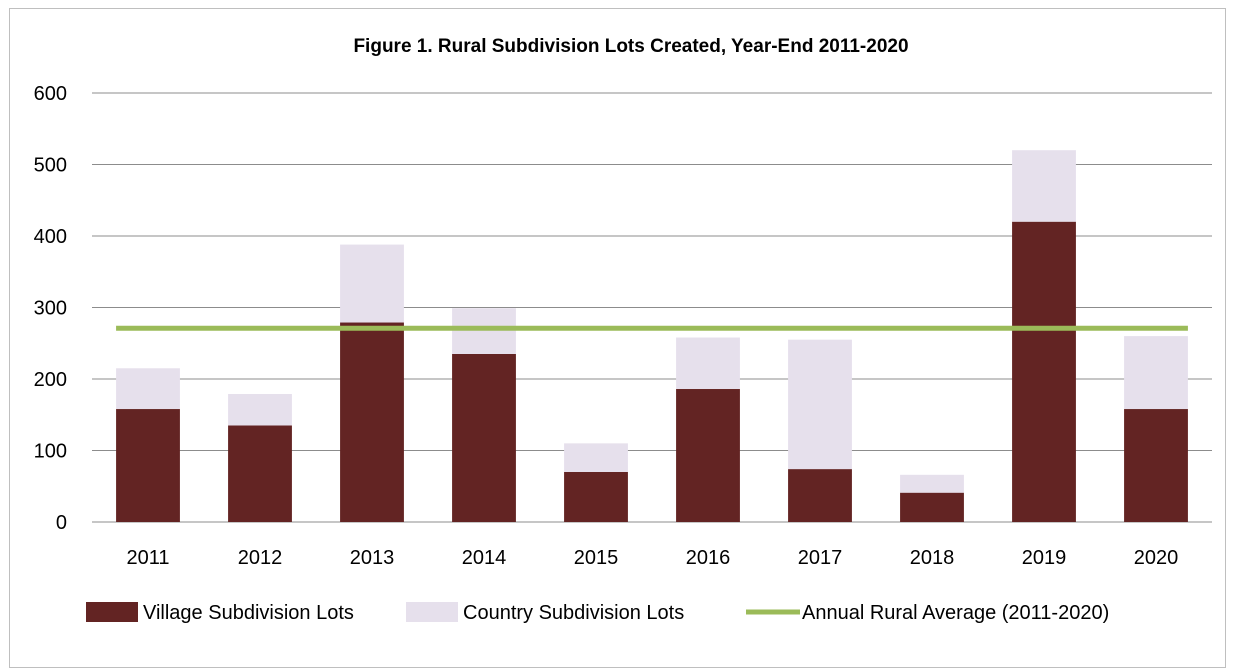 The height and width of the screenshot is (668, 1238). What do you see at coordinates (50, 452) in the screenshot?
I see `y-tick-label: 100` at bounding box center [50, 452].